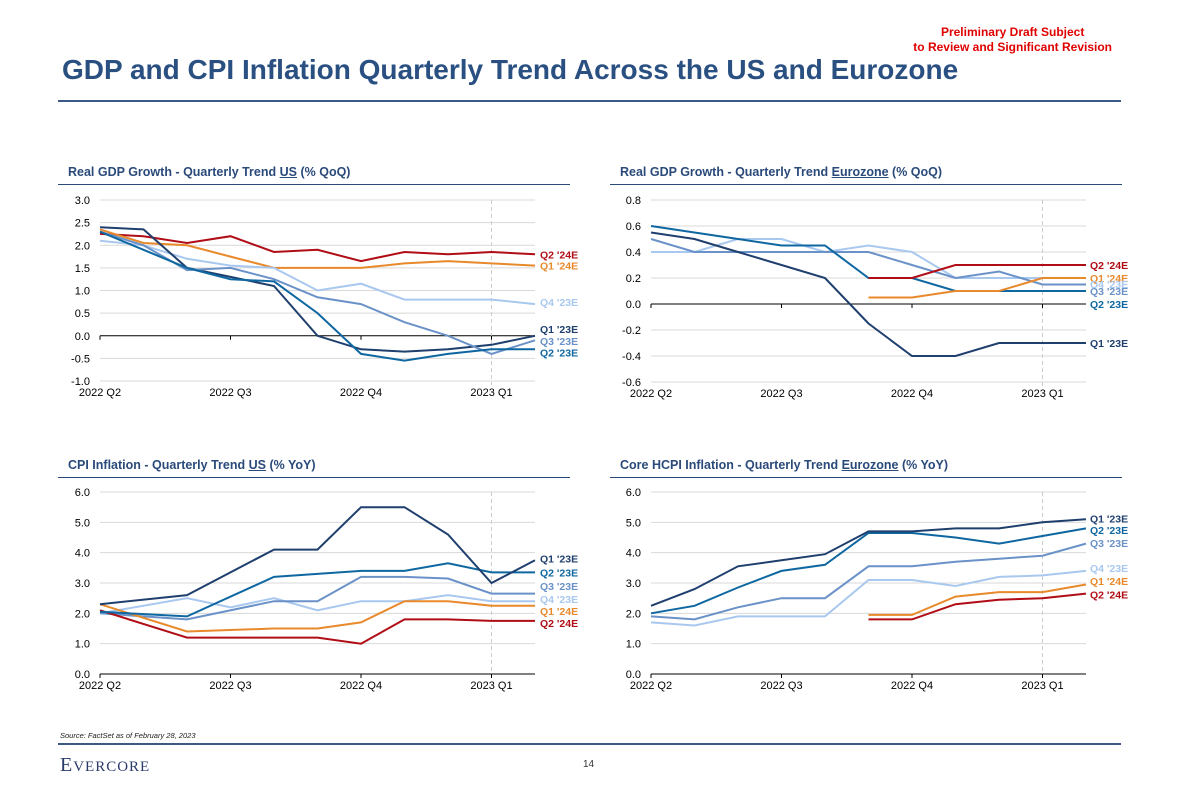 This screenshot has height=786, width=1180. Describe the element at coordinates (67, 765) in the screenshot. I see `logo-initial: E` at that location.